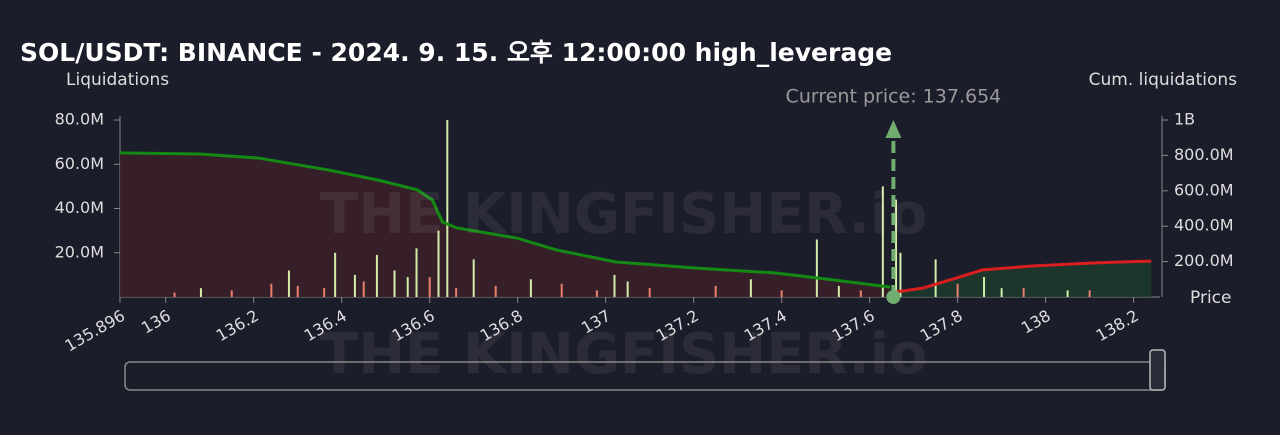 This screenshot has width=1280, height=435. What do you see at coordinates (94, 331) in the screenshot?
I see `x-tick-label: 135.896` at bounding box center [94, 331].